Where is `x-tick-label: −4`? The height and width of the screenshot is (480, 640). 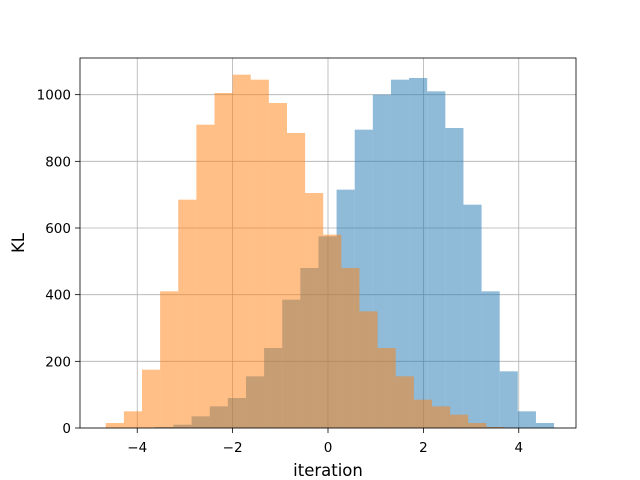
x-tick-label: −4 is located at coordinates (137, 448).